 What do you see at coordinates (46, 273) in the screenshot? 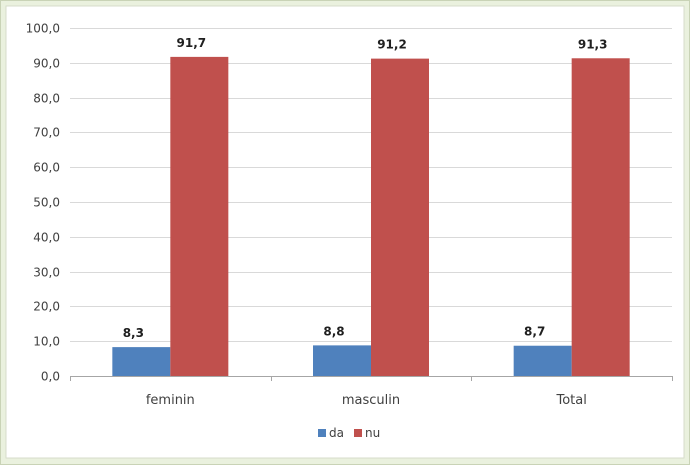
I see `y-tick-label: 30,0` at bounding box center [46, 273].